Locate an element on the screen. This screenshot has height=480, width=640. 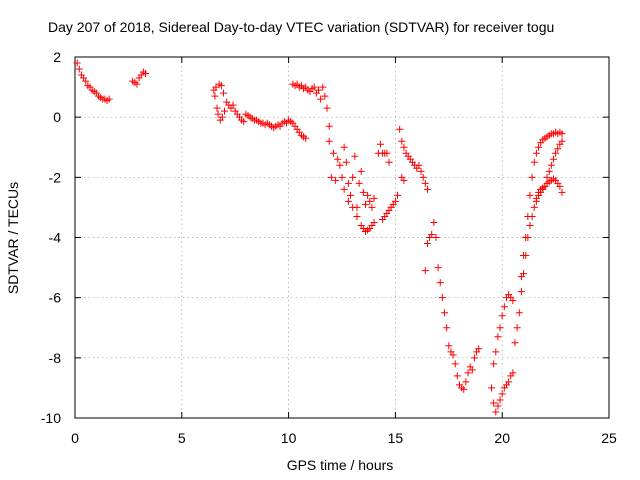
x-tick-label: 15 is located at coordinates (396, 438).